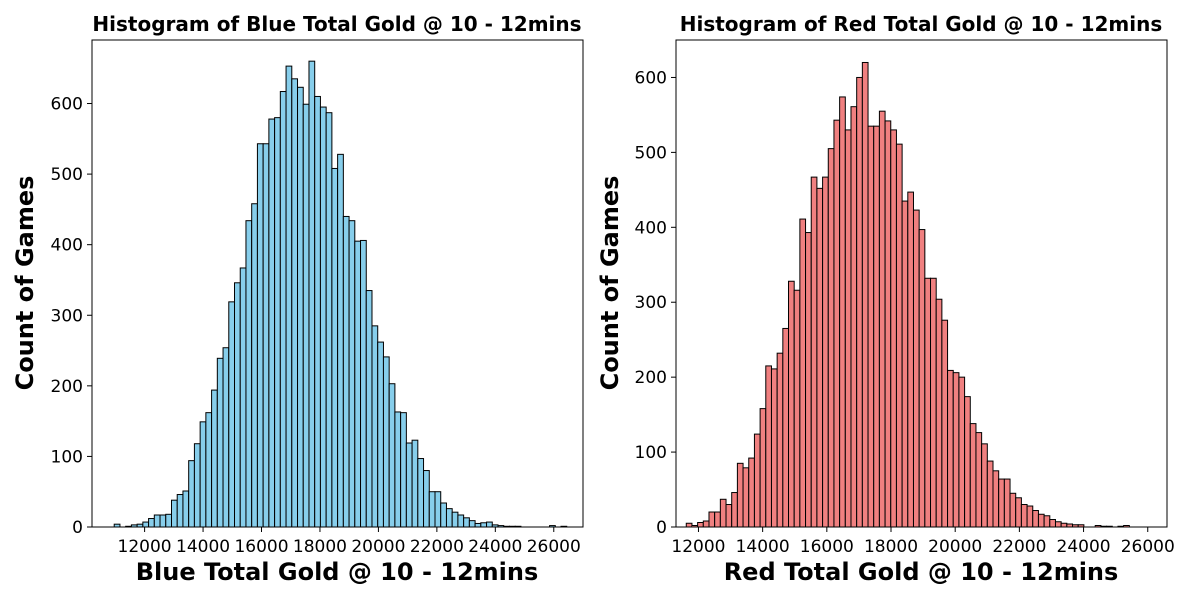 The image size is (1200, 600). Describe the element at coordinates (955, 547) in the screenshot. I see `x-tick-label: 20000` at that location.